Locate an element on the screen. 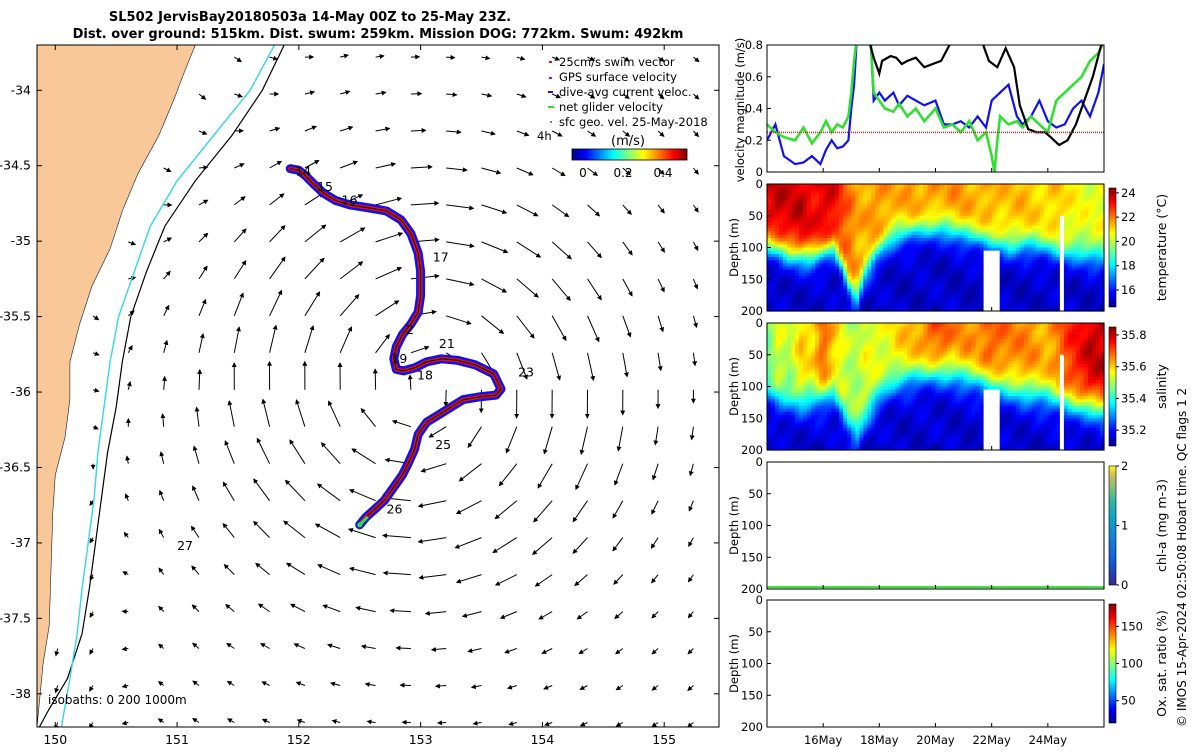 The image size is (1200, 754). map-y-tick-label: -35.5 is located at coordinates (15, 316).